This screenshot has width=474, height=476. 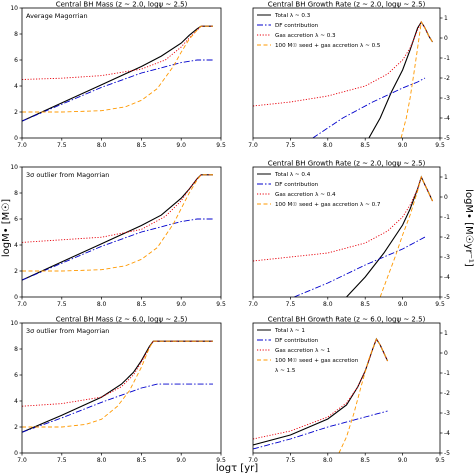 I want to click on panel-title: Central BH Mass (z ~ 2.0, logψ ~ 2.5), so click(x=122, y=5).